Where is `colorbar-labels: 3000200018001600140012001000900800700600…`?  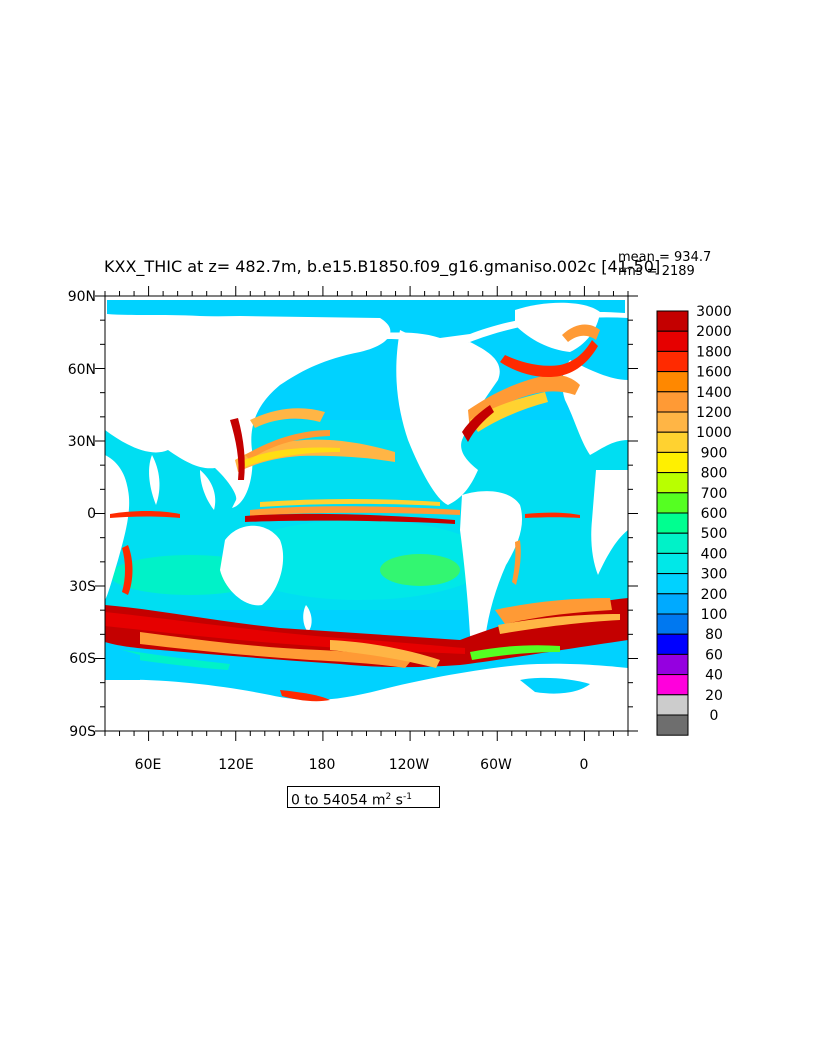 colorbar-labels: 3000200018001600140012001000900800700600… is located at coordinates (714, 514).